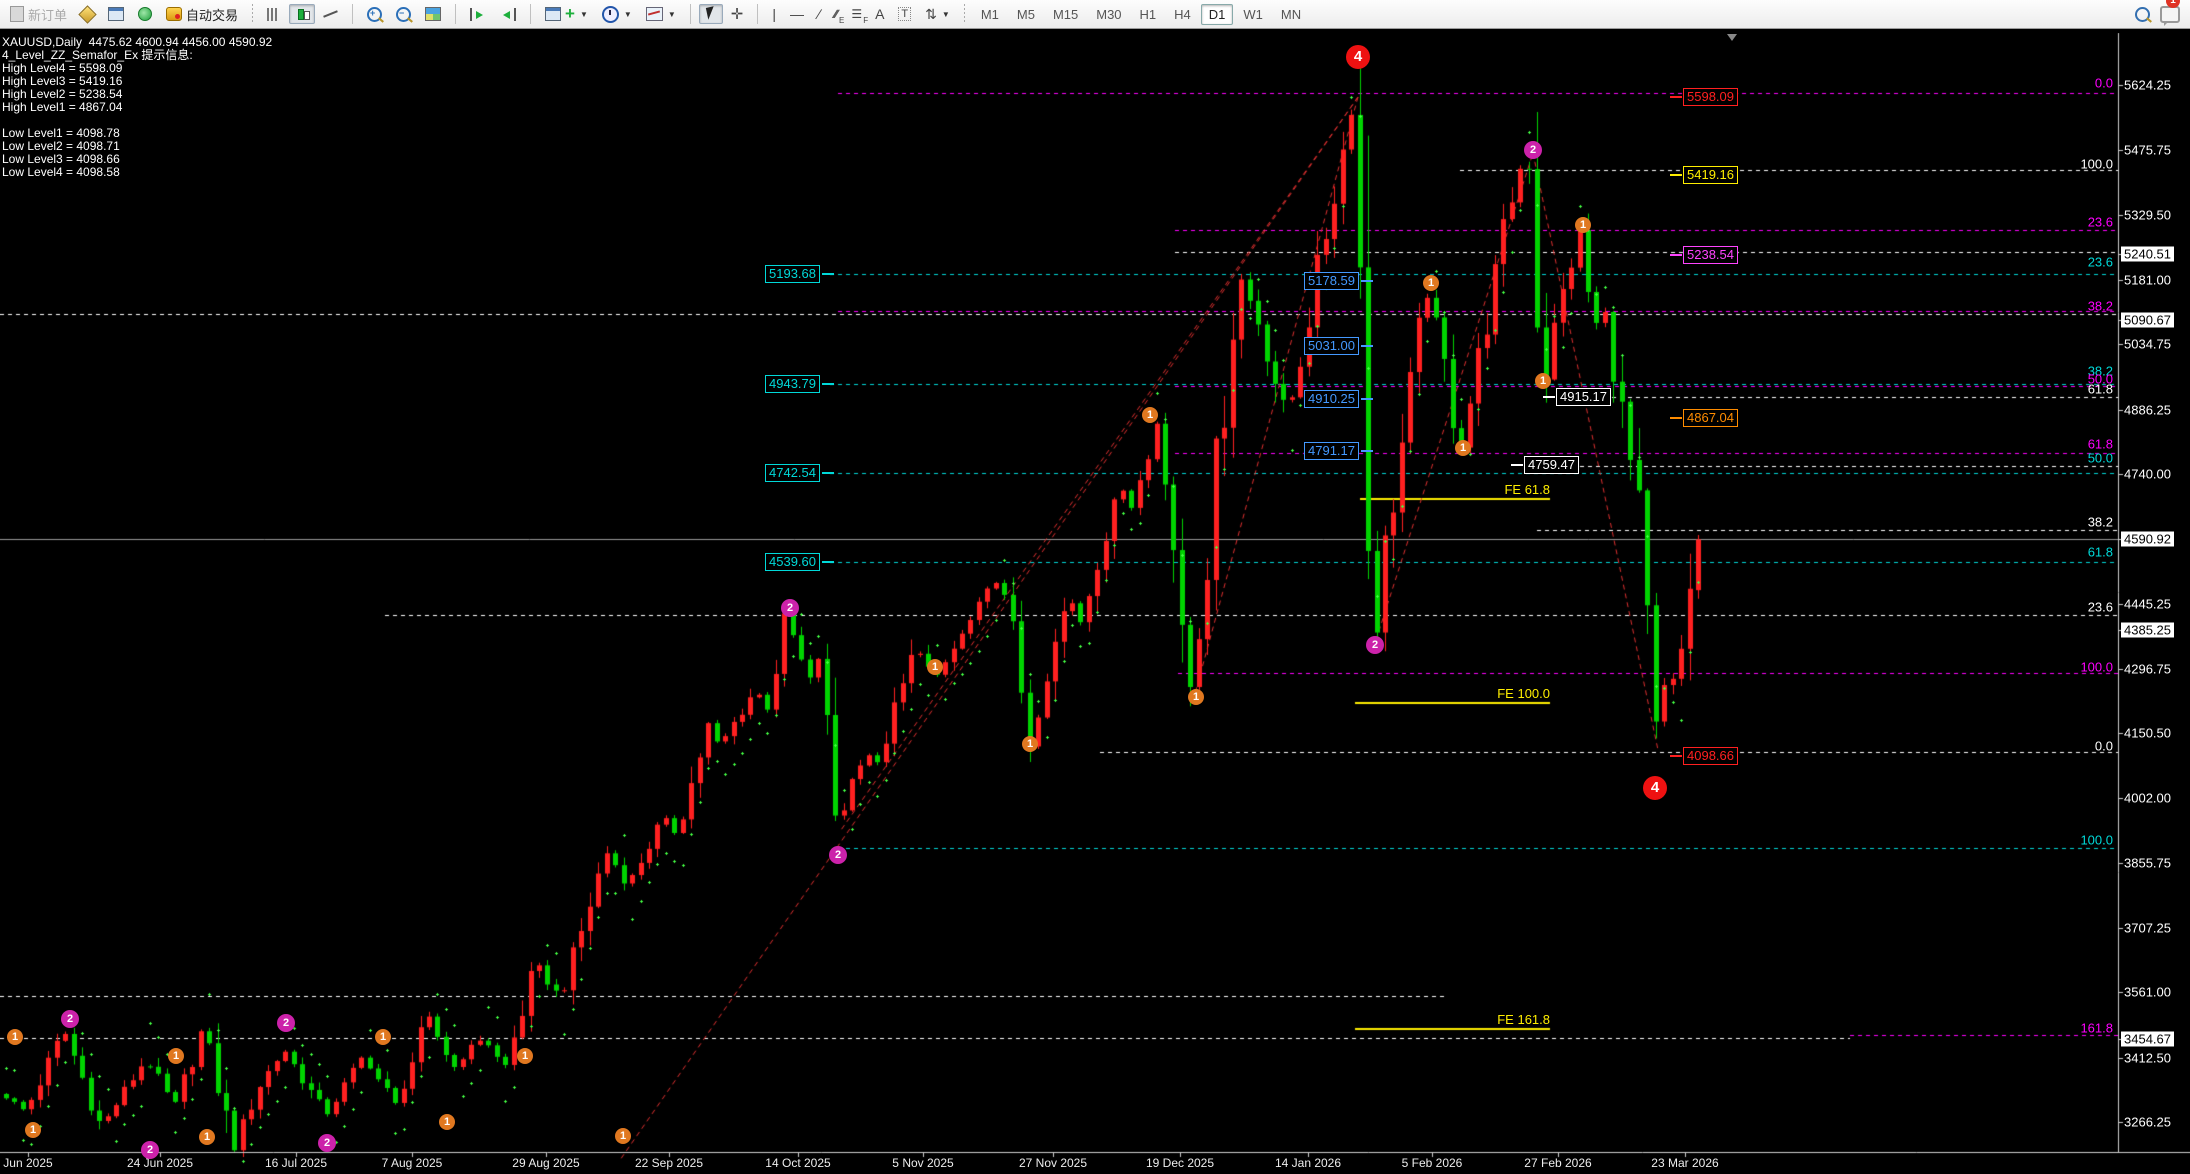 This screenshot has height=1174, width=2190. I want to click on vertical-line-icon: |, so click(774, 14).